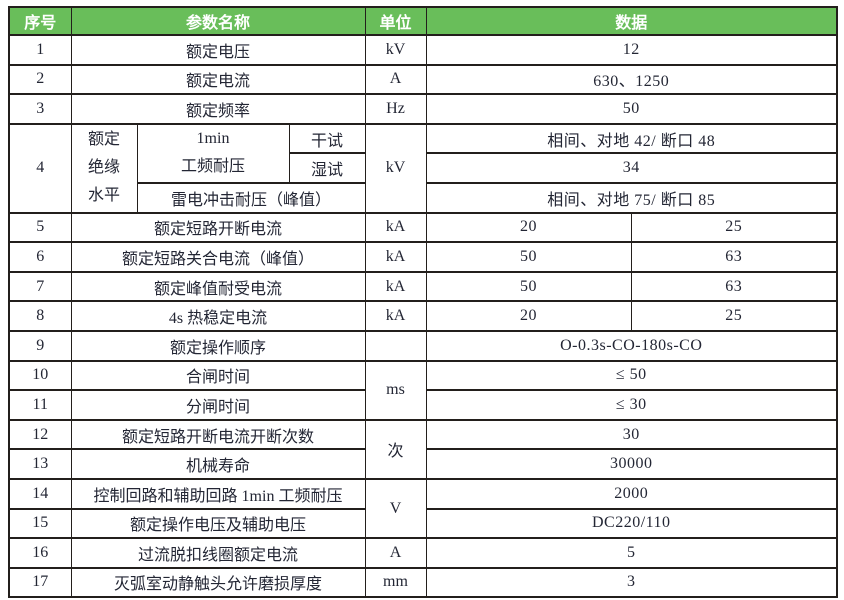 The image size is (844, 600). I want to click on serial-cell: 16, so click(40, 553).